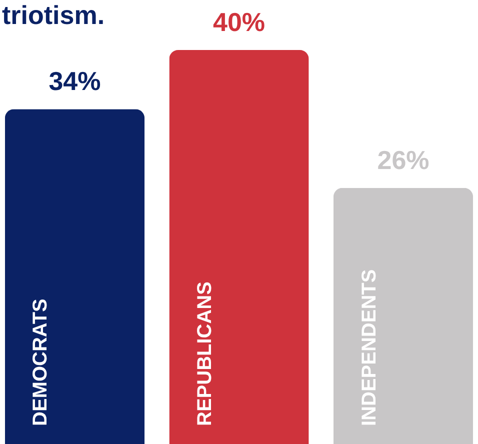  What do you see at coordinates (403, 159) in the screenshot?
I see `data-label: 26%` at bounding box center [403, 159].